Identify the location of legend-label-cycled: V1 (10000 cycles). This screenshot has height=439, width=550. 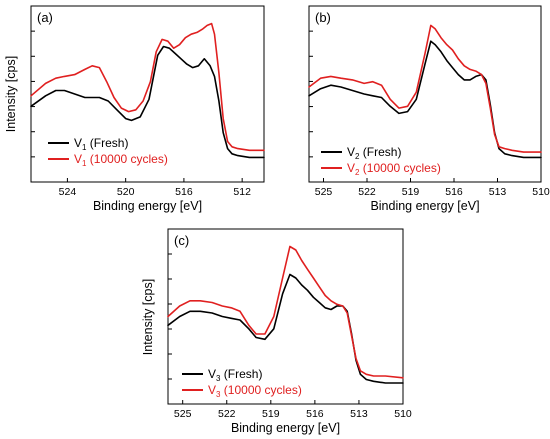
(121, 160).